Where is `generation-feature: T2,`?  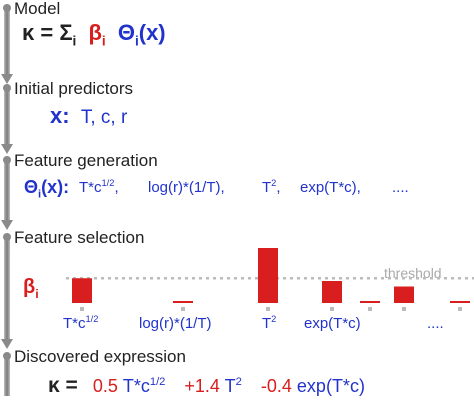
generation-feature: T2, is located at coordinates (271, 187).